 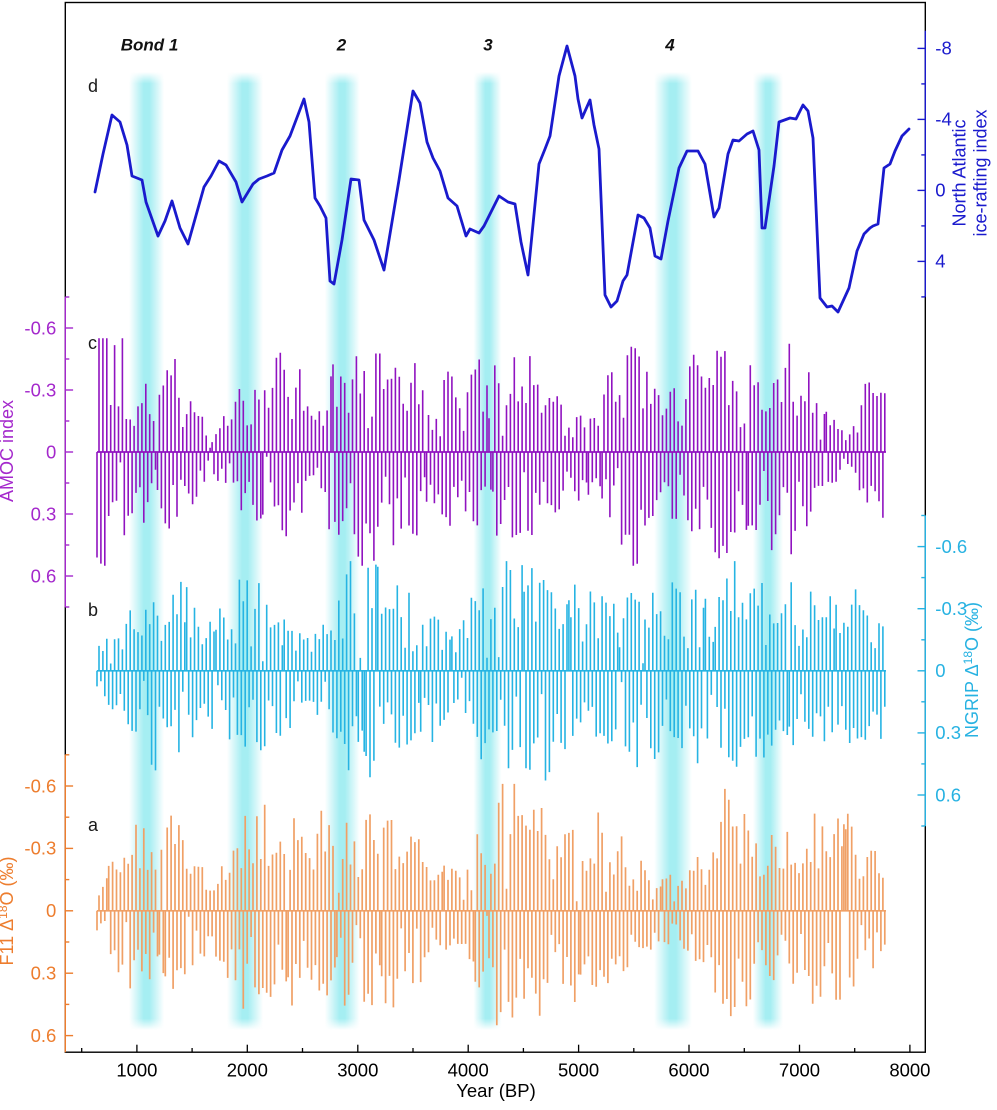 I want to click on svg-text: 6000, so click(x=688, y=1070).